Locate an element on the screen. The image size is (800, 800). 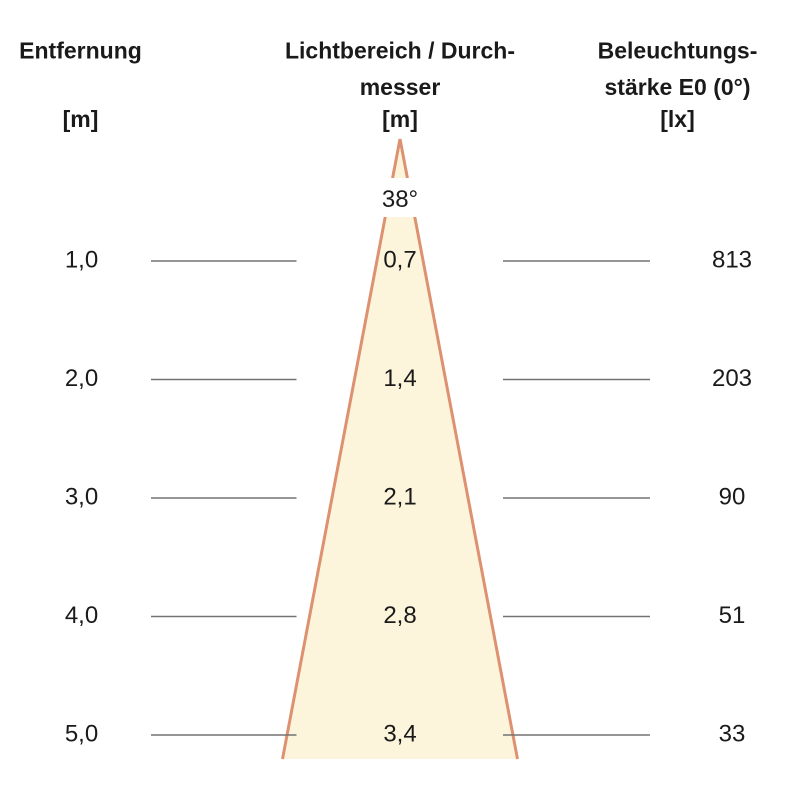
svg-text: [lx] is located at coordinates (677, 119).